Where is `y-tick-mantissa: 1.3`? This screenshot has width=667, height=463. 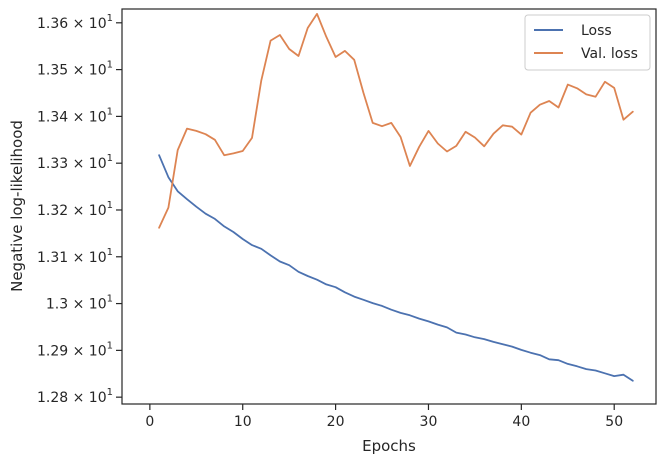
y-tick-mantissa: 1.3 is located at coordinates (57, 305).